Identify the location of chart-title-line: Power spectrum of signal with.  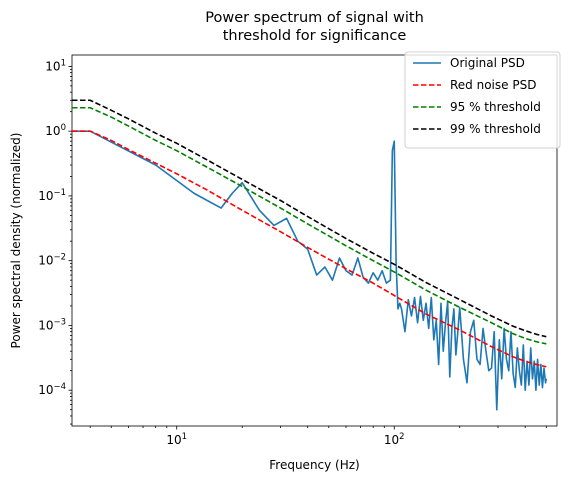
(314, 18).